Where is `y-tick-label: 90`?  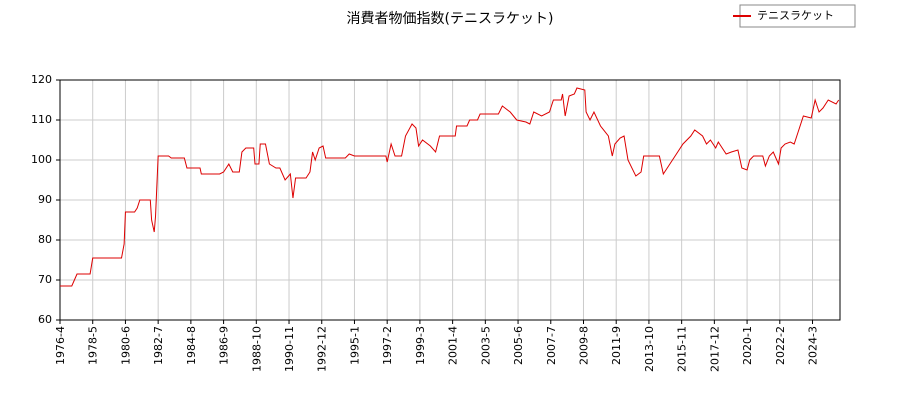 y-tick-label: 90 is located at coordinates (45, 199).